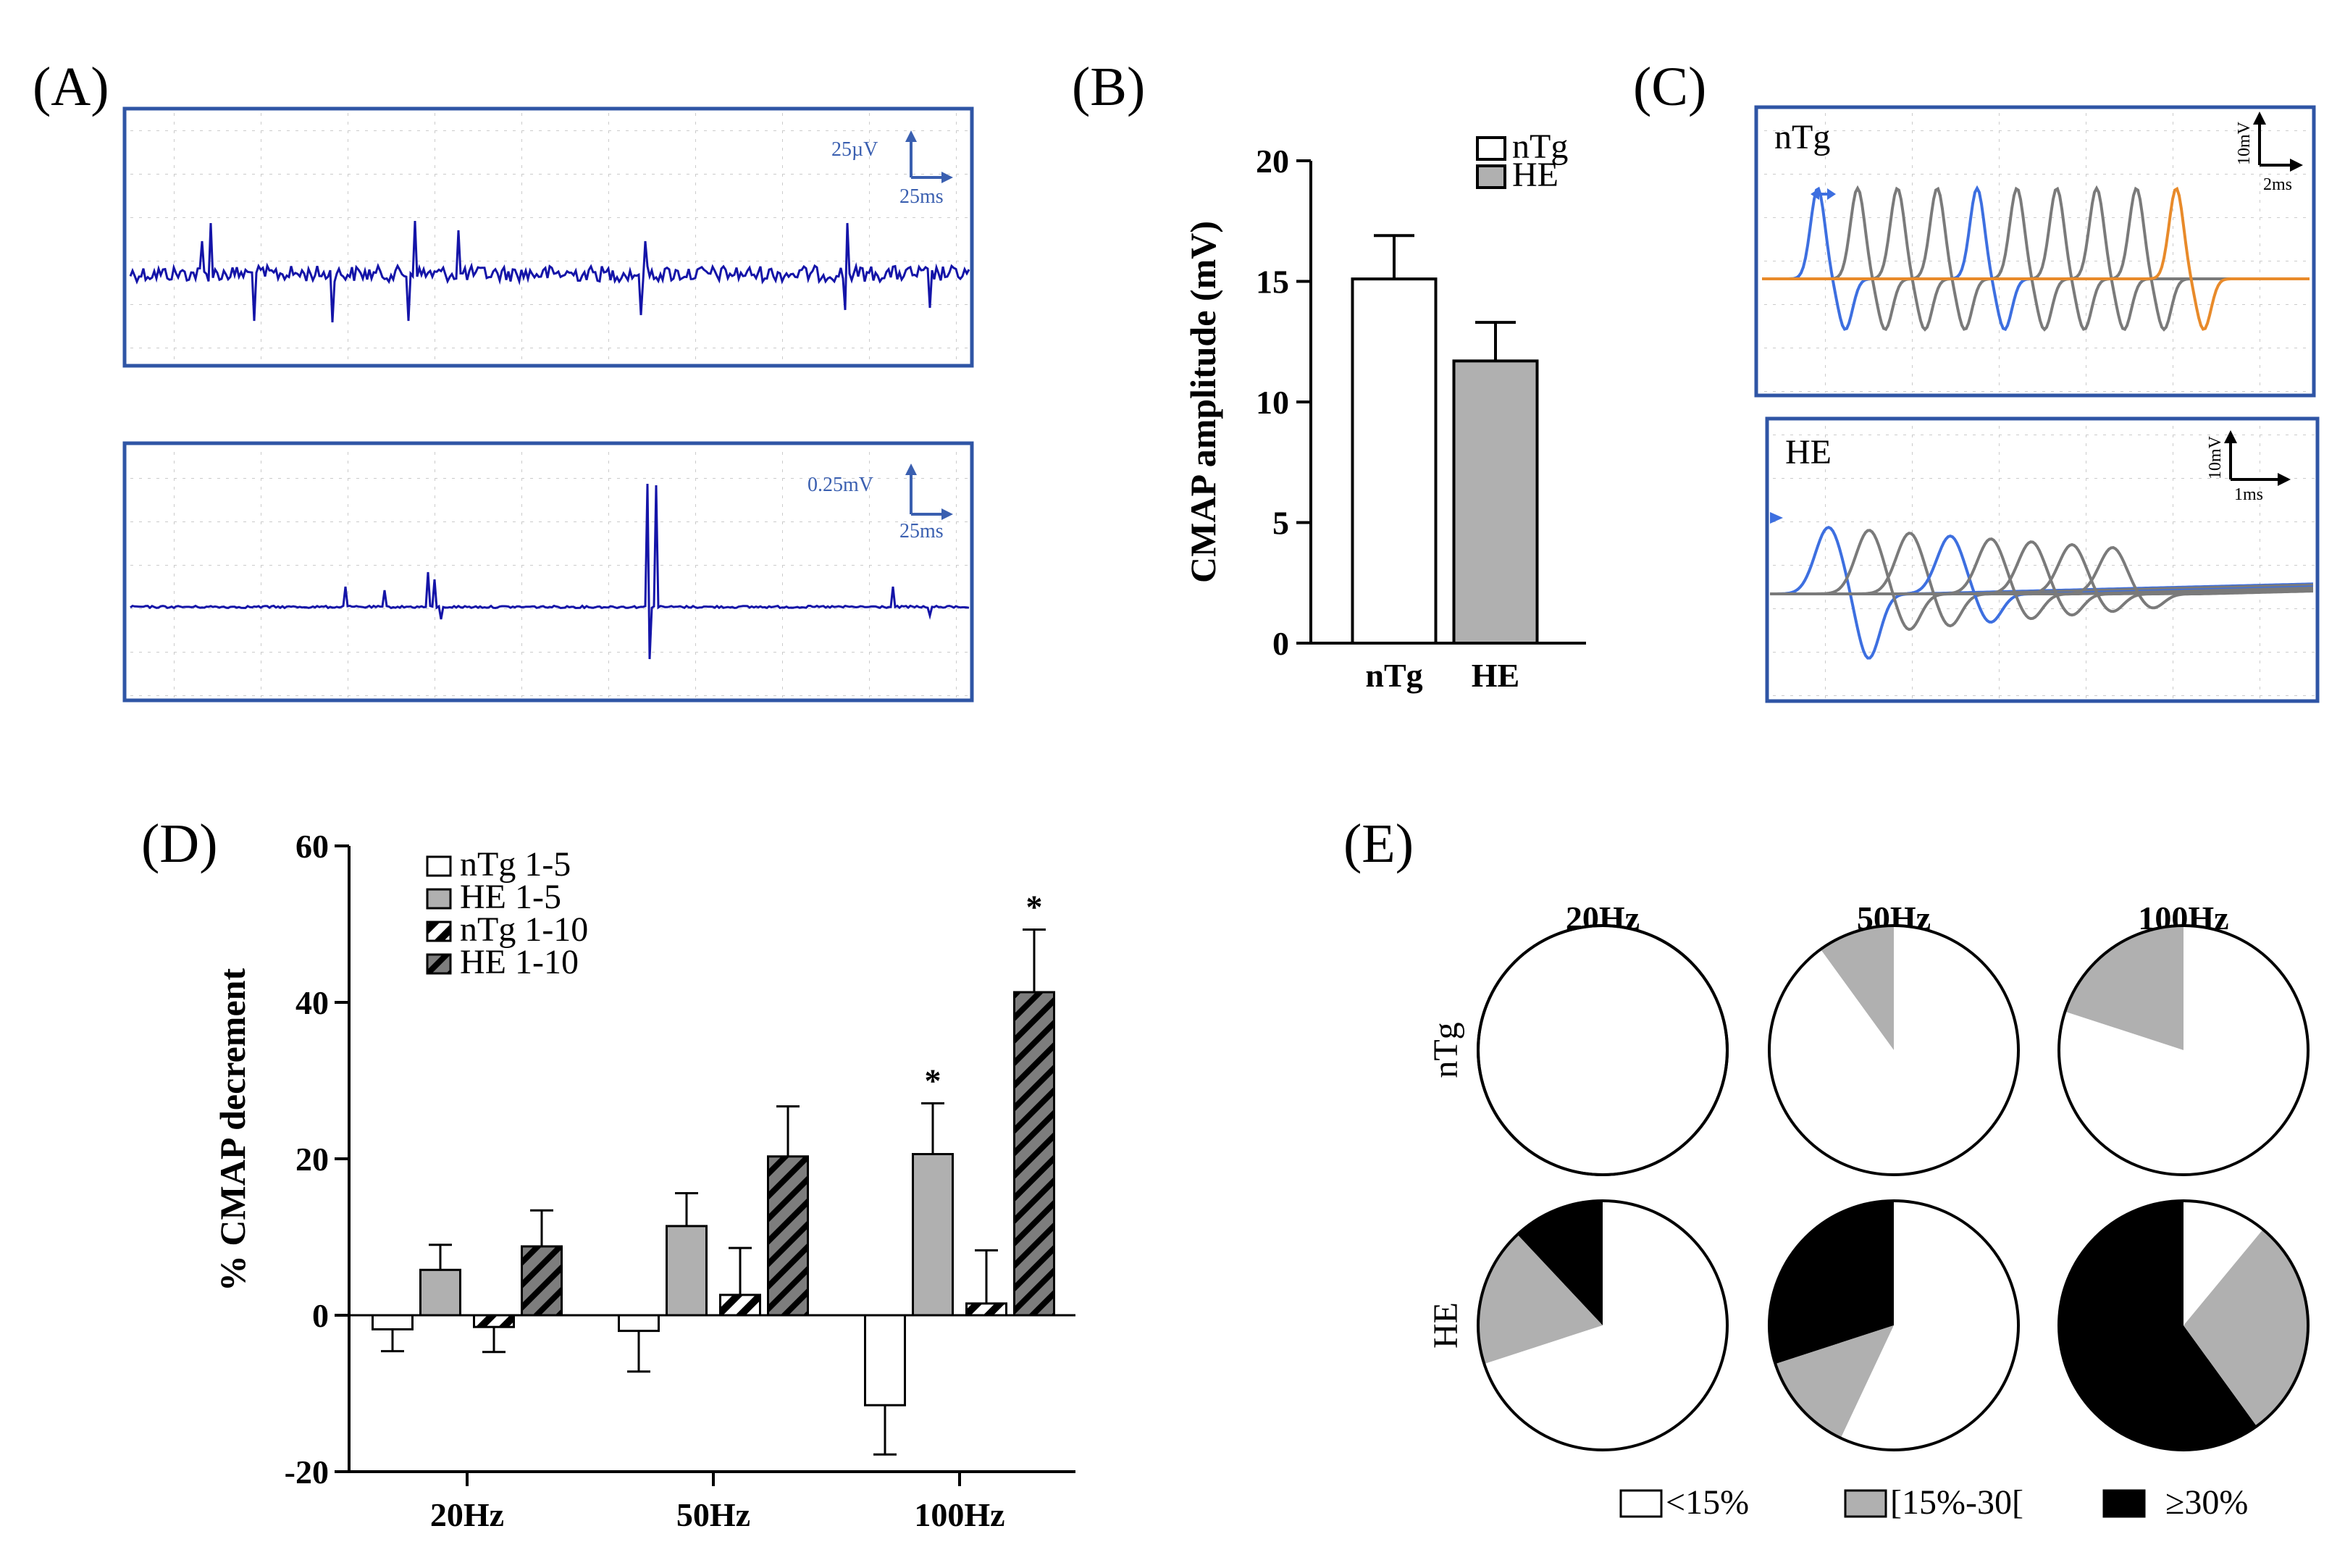  I want to click on panel-c-top: nTg 10mV 2ms, so click(2035, 251).